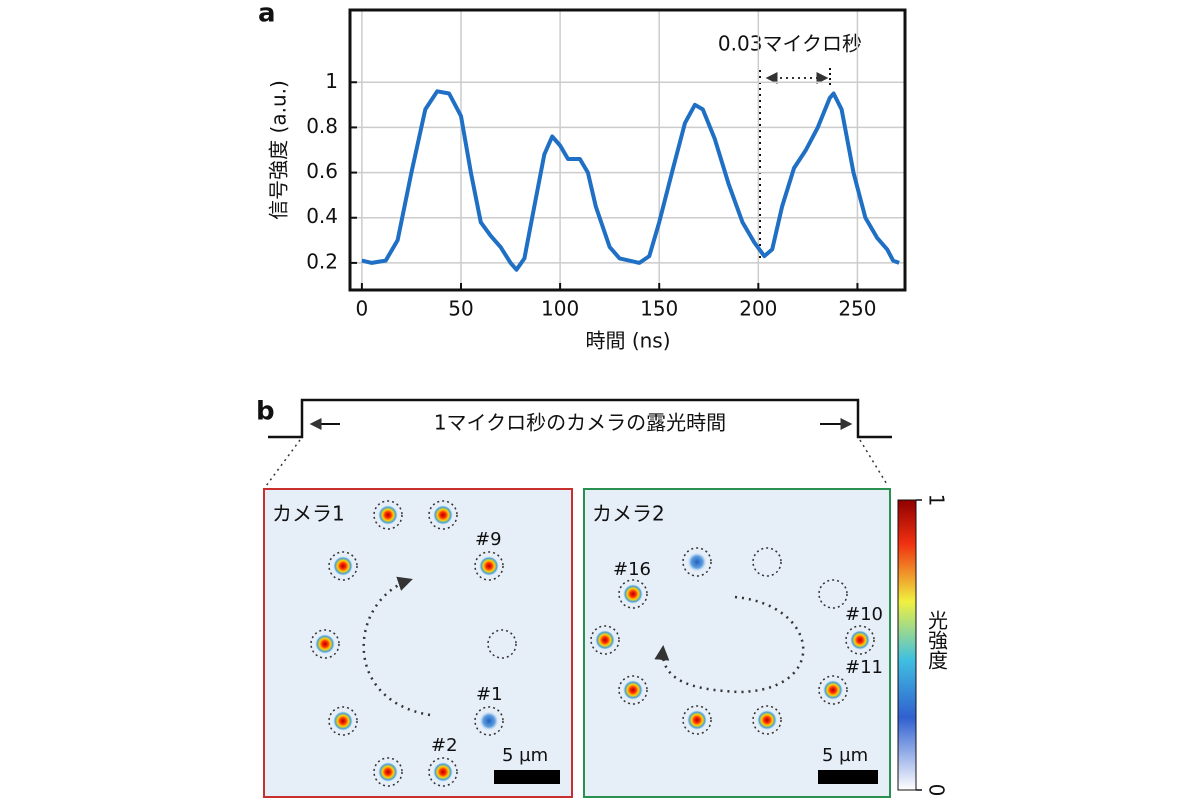 This screenshot has height=800, width=1200. Describe the element at coordinates (659, 309) in the screenshot. I see `x-tick-label: 150` at that location.